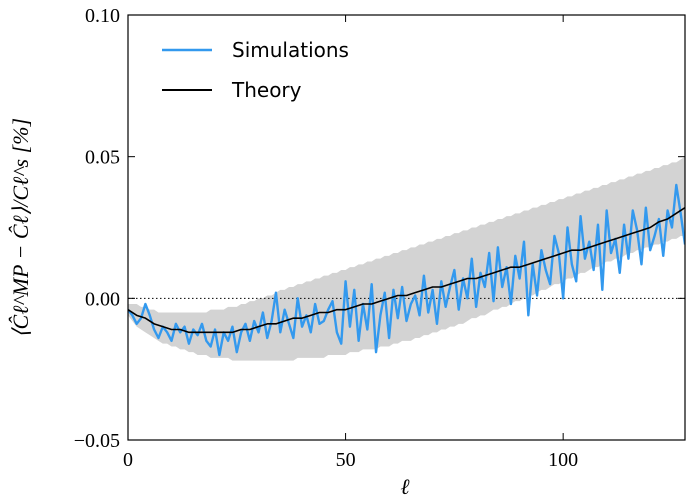 Image resolution: width=700 pixels, height=500 pixels. I want to click on x-tick-label: 50, so click(346, 460).